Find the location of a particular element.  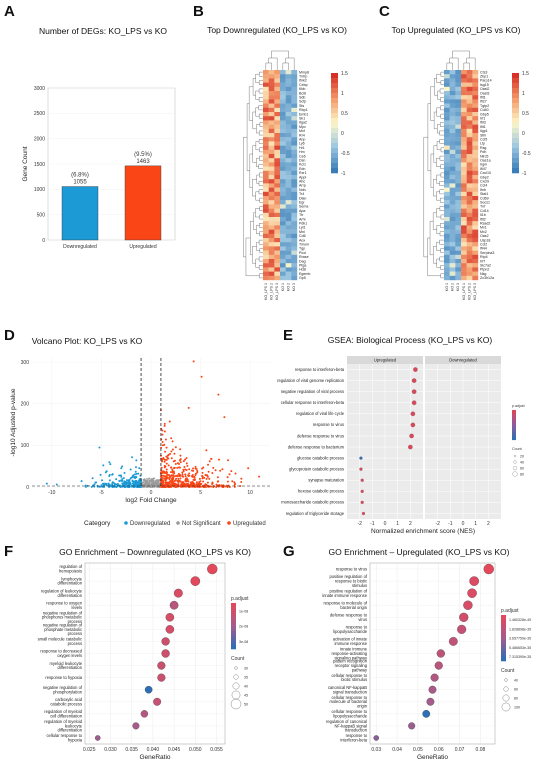

gene-label-17: Ly6 is located at coordinates (302, 144).